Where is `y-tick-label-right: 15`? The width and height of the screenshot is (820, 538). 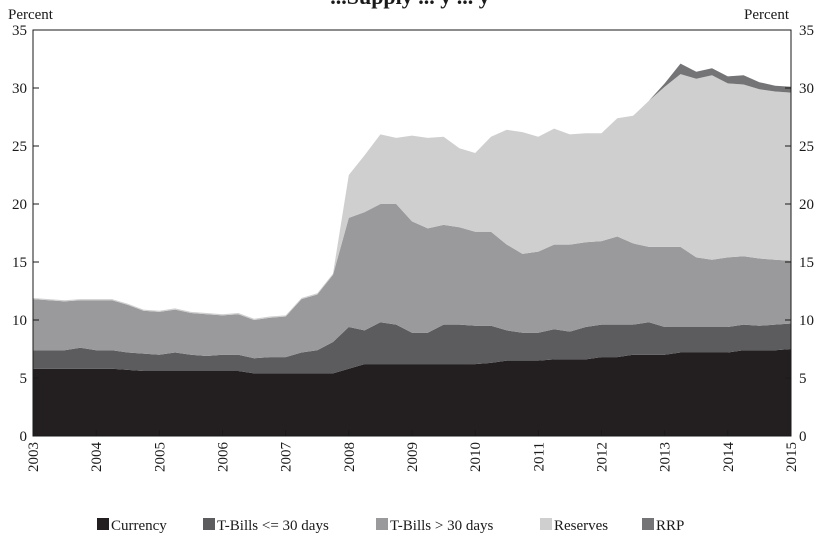
y-tick-label-right: 15 is located at coordinates (806, 263).